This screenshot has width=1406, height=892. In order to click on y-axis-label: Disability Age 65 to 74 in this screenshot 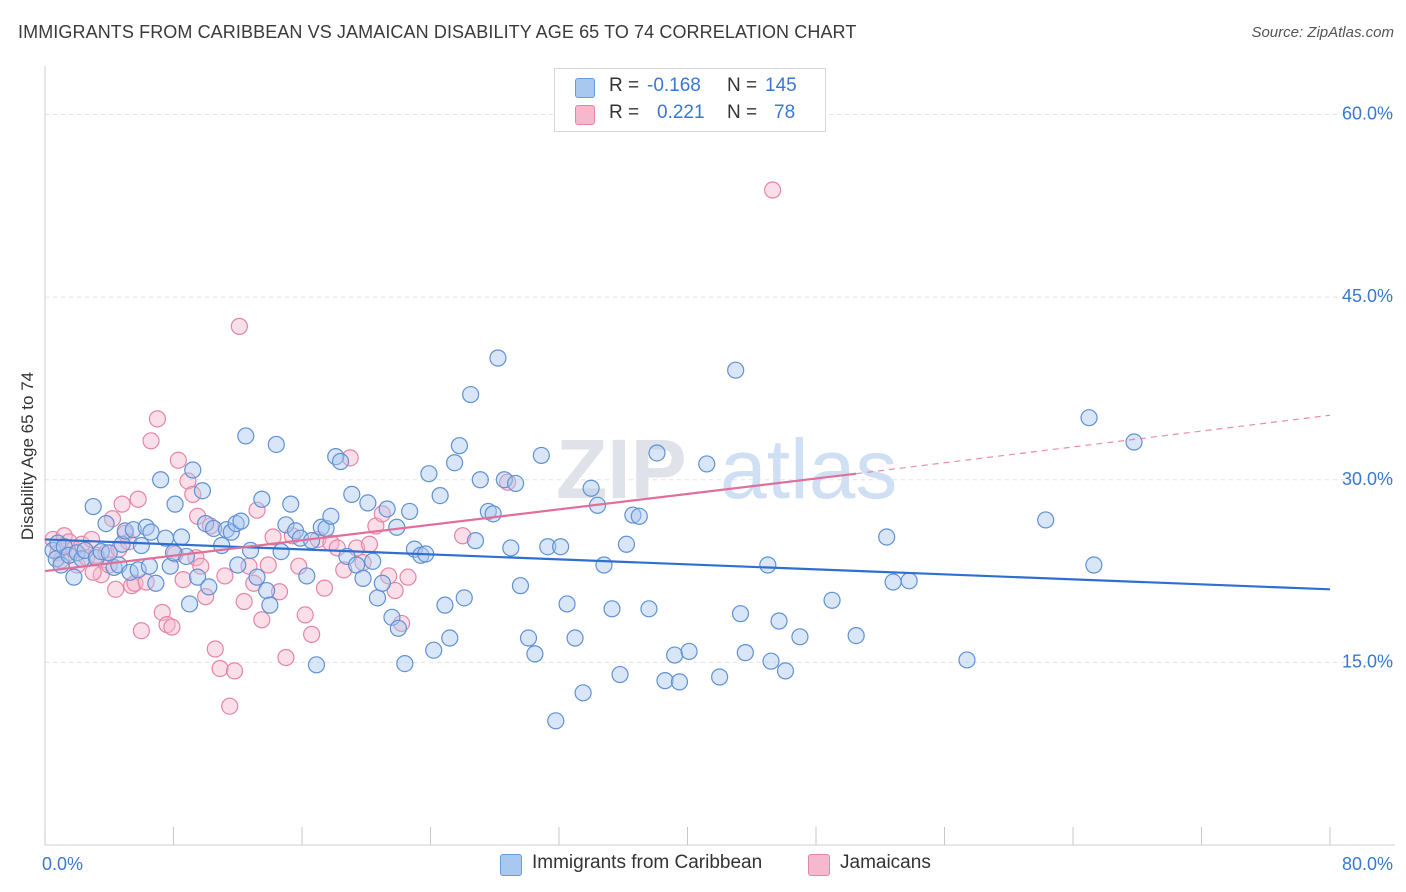, I will do `click(27, 456)`.